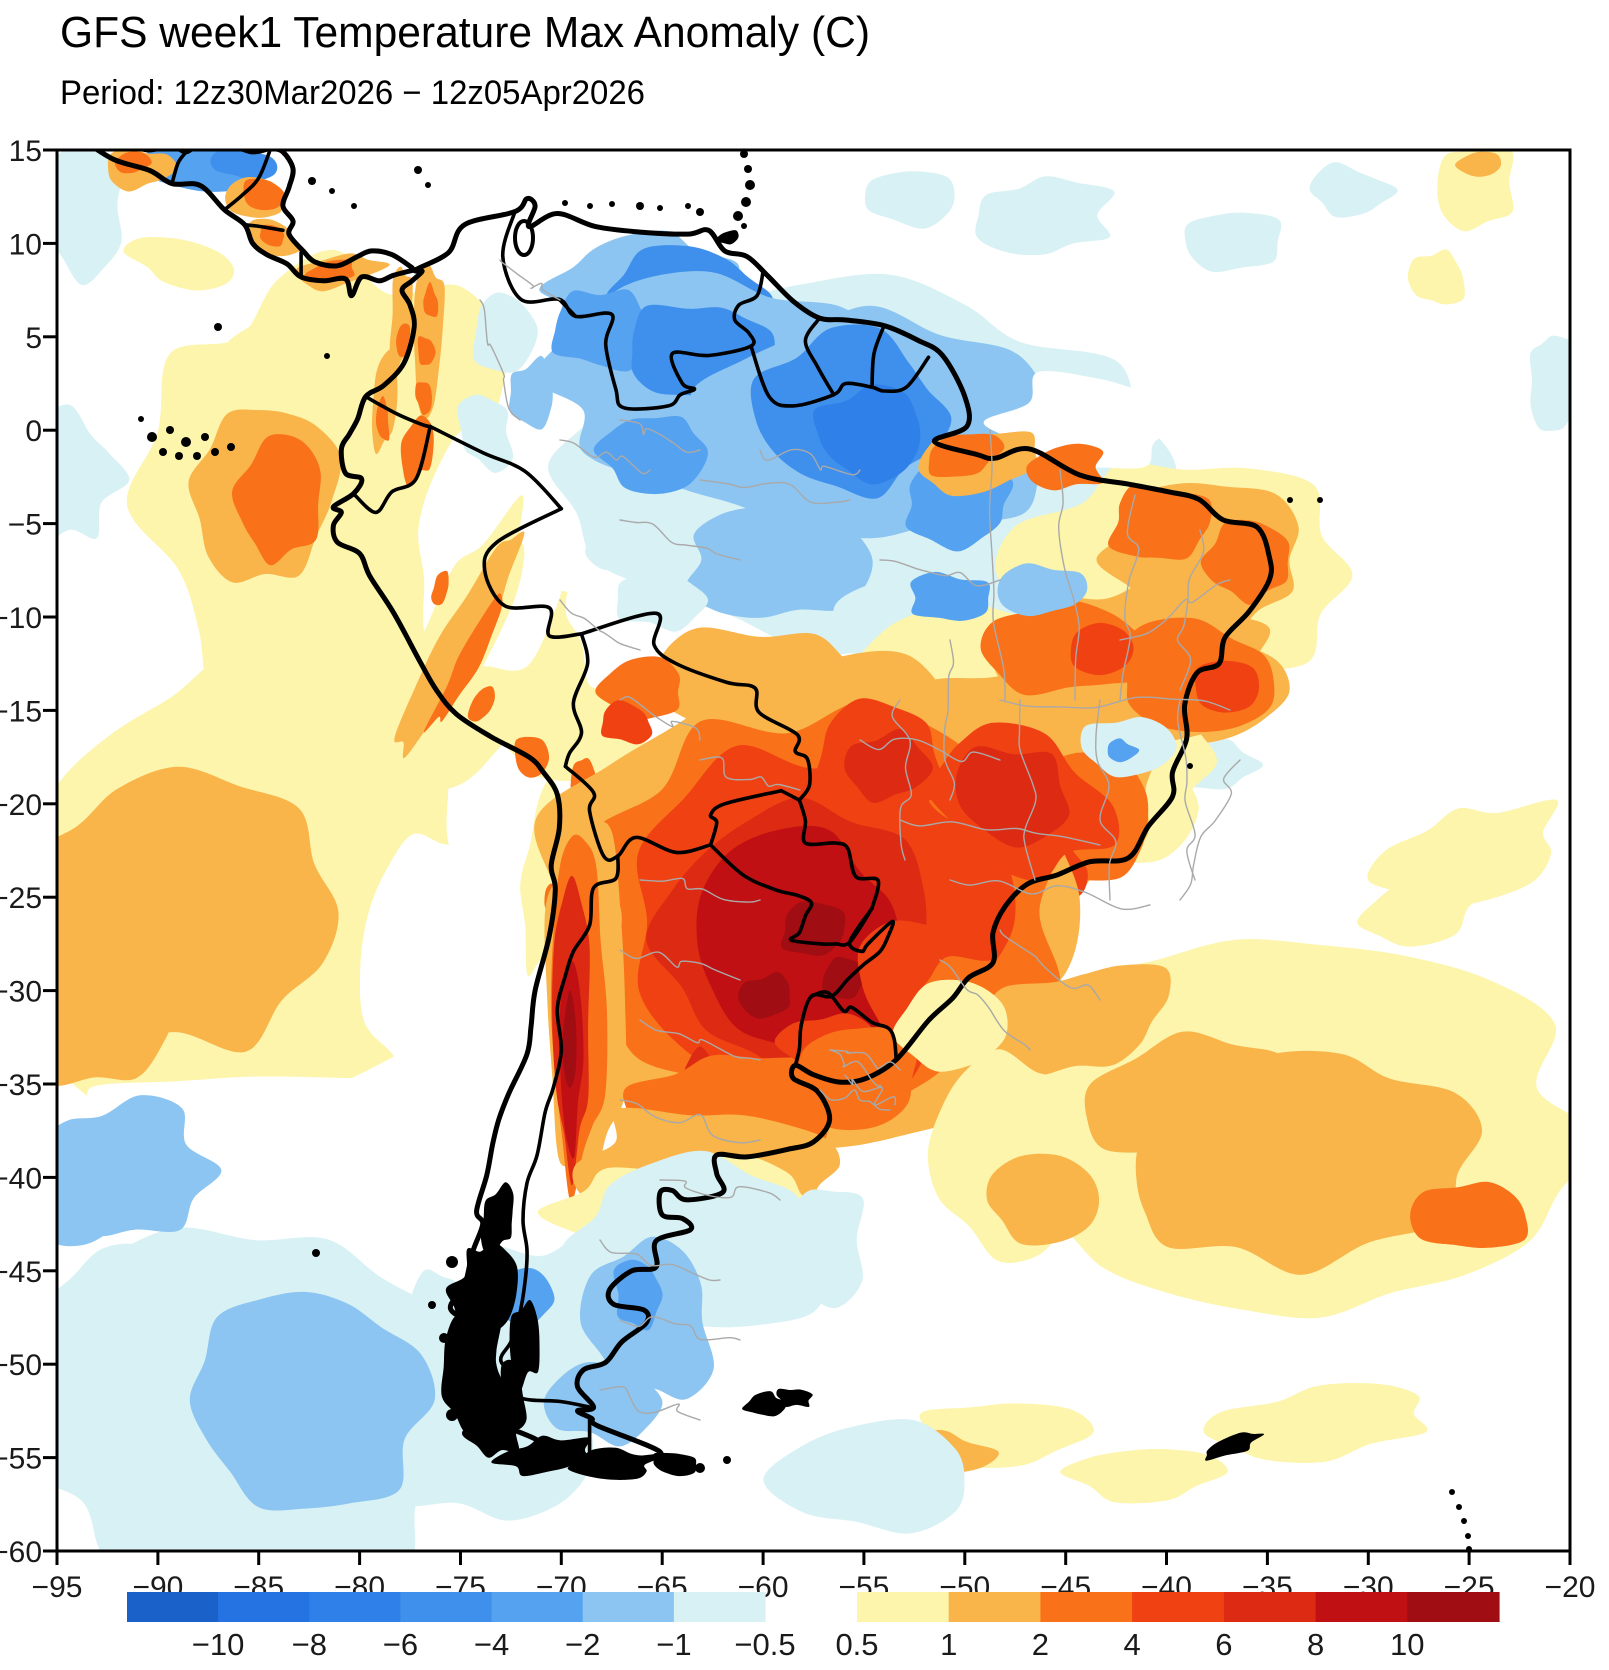  Describe the element at coordinates (25, 525) in the screenshot. I see `svg-text: −5` at that location.